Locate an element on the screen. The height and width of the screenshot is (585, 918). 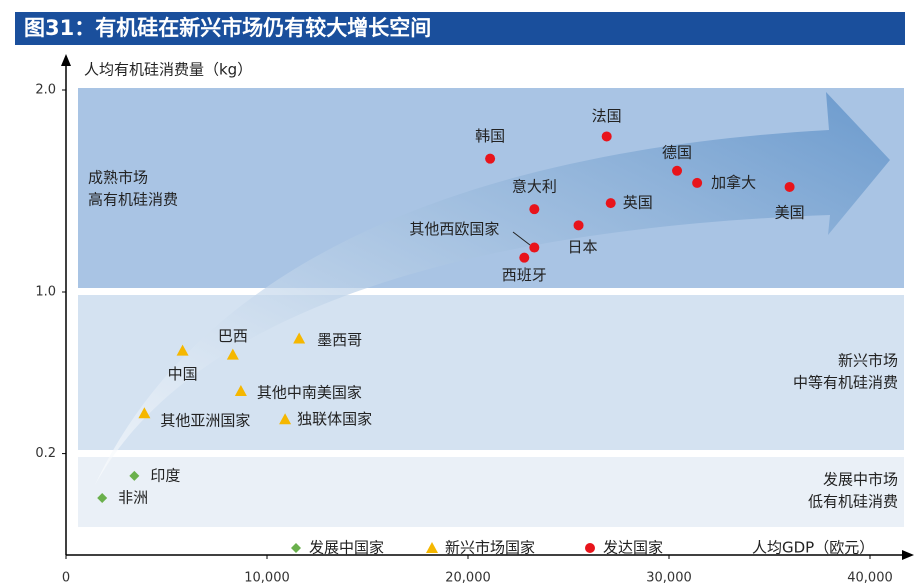
point-label: 英国 is located at coordinates (638, 203).